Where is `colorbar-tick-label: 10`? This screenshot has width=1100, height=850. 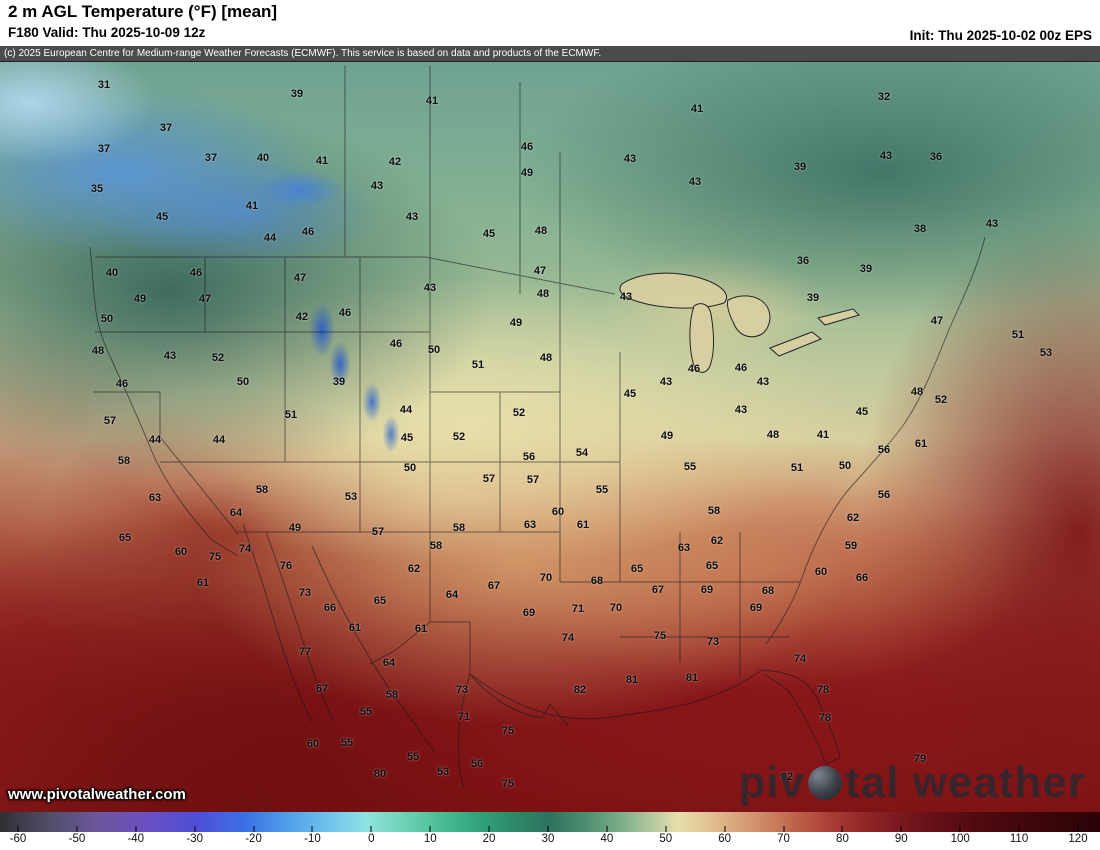 colorbar-tick-label: 10 is located at coordinates (430, 839).